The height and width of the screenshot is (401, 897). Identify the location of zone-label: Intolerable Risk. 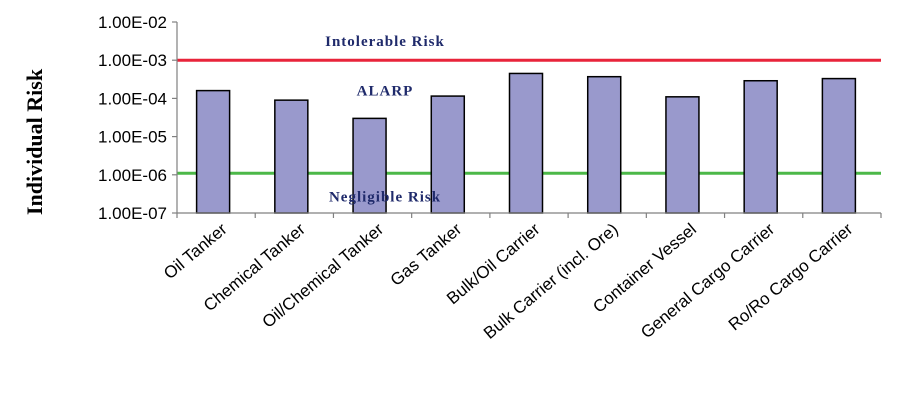
(385, 42).